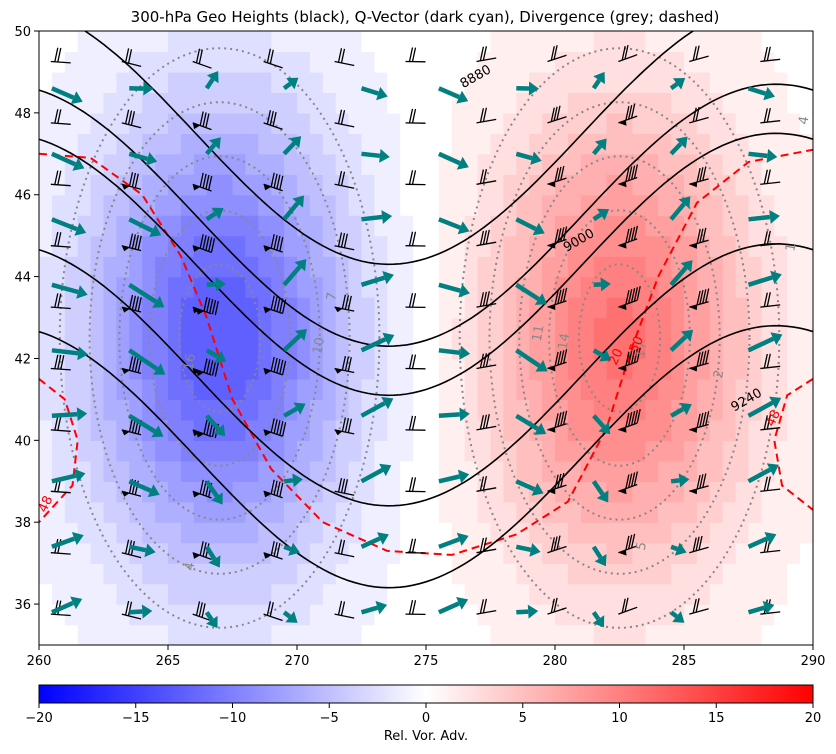 This screenshot has height=754, width=836. I want to click on x-tick-label: 270, so click(297, 661).